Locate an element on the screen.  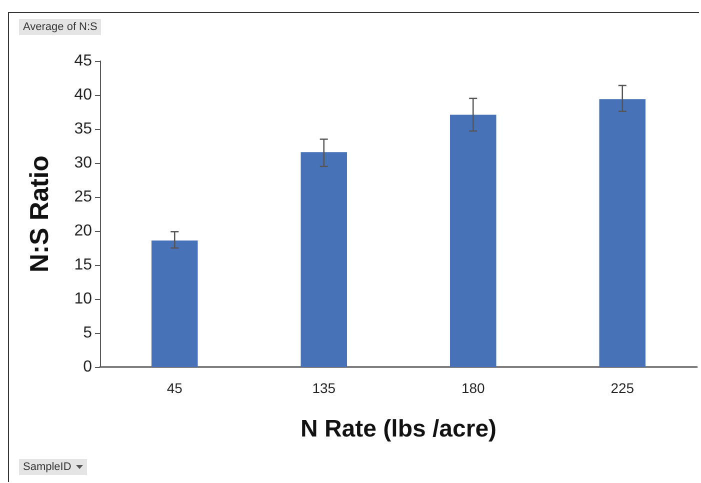
x-tick-label: 45 is located at coordinates (174, 388).